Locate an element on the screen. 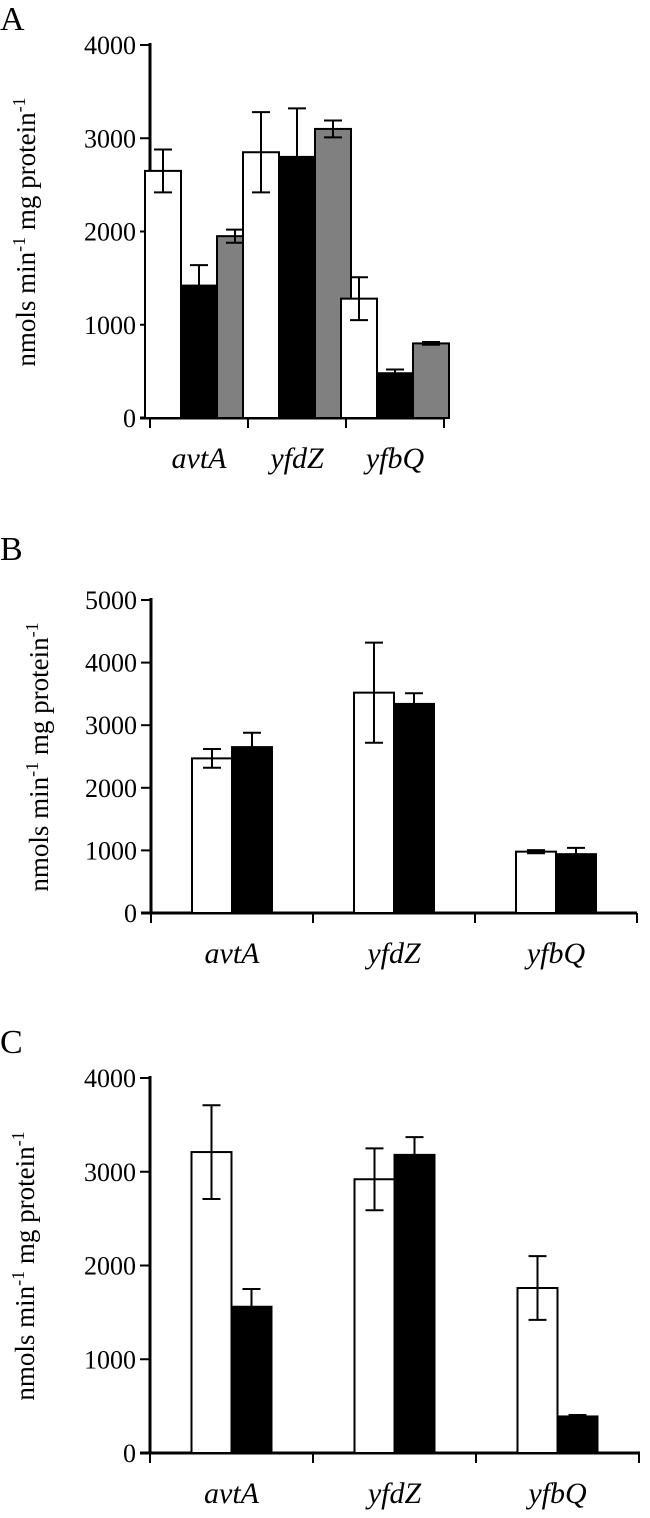 This screenshot has height=1518, width=650. panel-label: B is located at coordinates (11, 549).